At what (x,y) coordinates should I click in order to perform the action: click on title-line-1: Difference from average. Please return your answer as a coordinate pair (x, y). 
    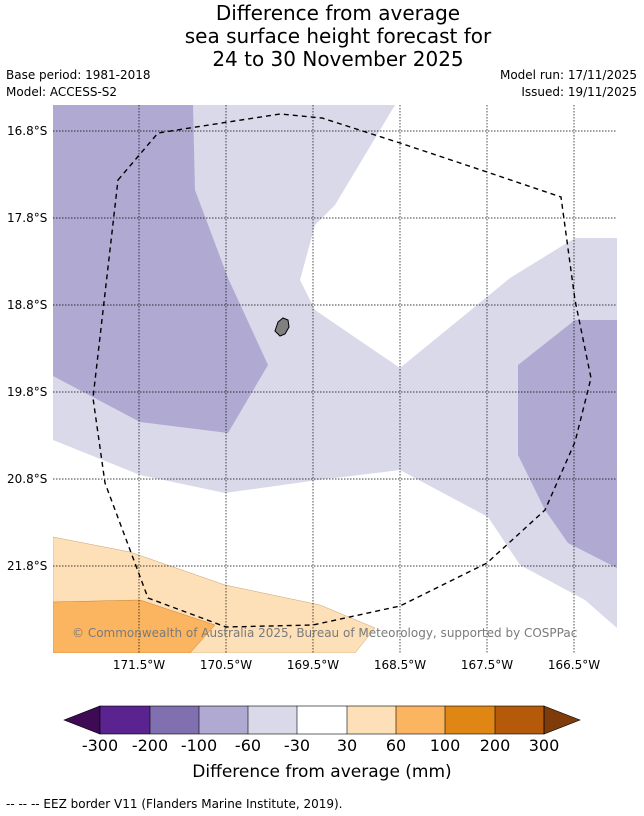
    Looking at the image, I should click on (338, 13).